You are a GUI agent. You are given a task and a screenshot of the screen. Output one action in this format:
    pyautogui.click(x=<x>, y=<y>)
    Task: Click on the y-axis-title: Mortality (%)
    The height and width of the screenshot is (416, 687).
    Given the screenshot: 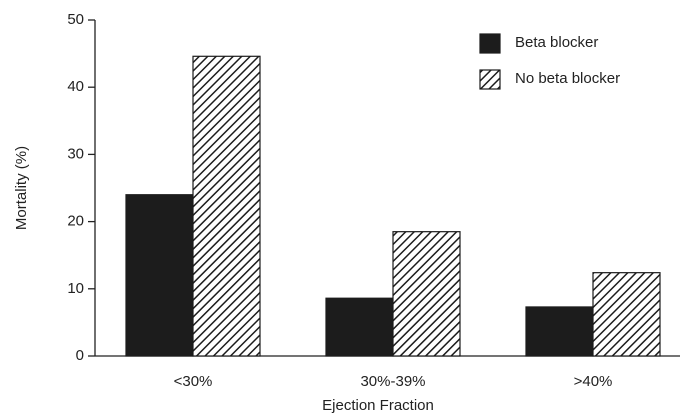 What is the action you would take?
    pyautogui.click(x=21, y=188)
    